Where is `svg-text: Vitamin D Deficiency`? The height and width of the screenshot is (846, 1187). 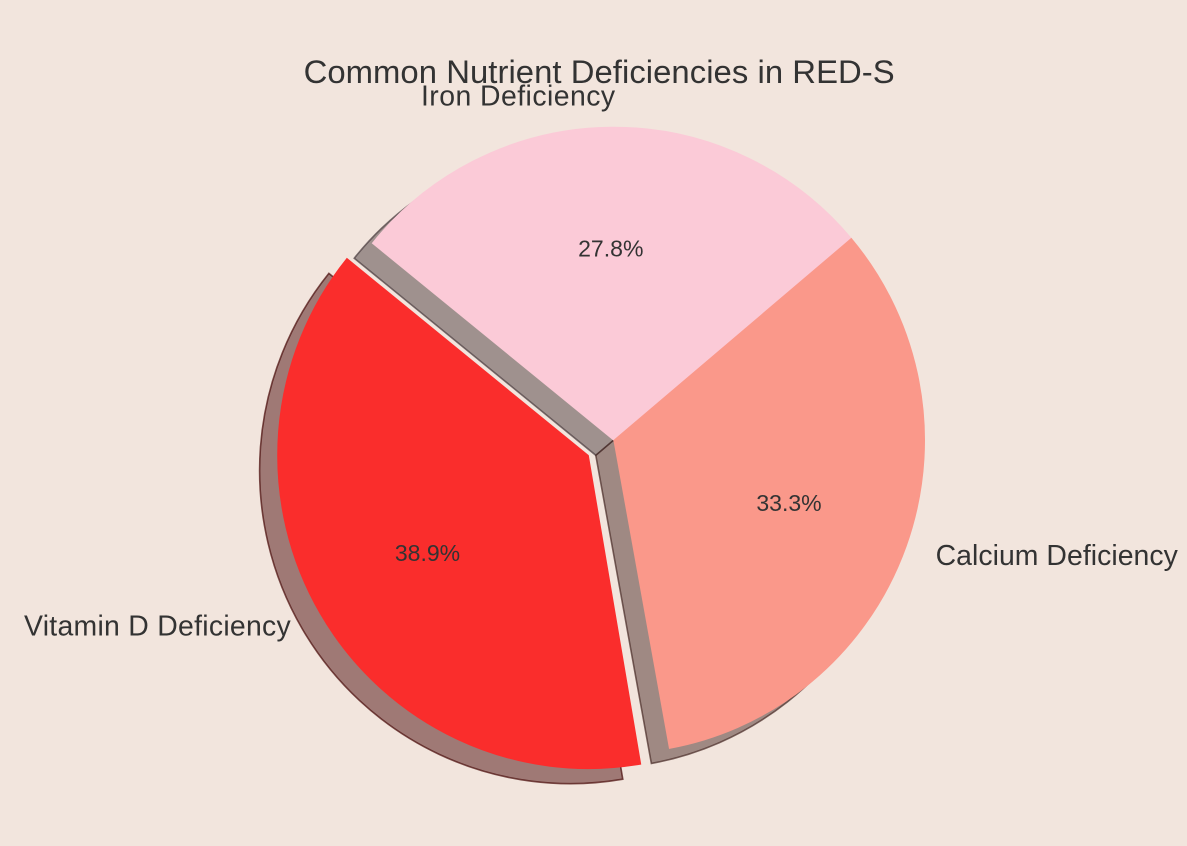
svg-text: Vitamin D Deficiency is located at coordinates (158, 626).